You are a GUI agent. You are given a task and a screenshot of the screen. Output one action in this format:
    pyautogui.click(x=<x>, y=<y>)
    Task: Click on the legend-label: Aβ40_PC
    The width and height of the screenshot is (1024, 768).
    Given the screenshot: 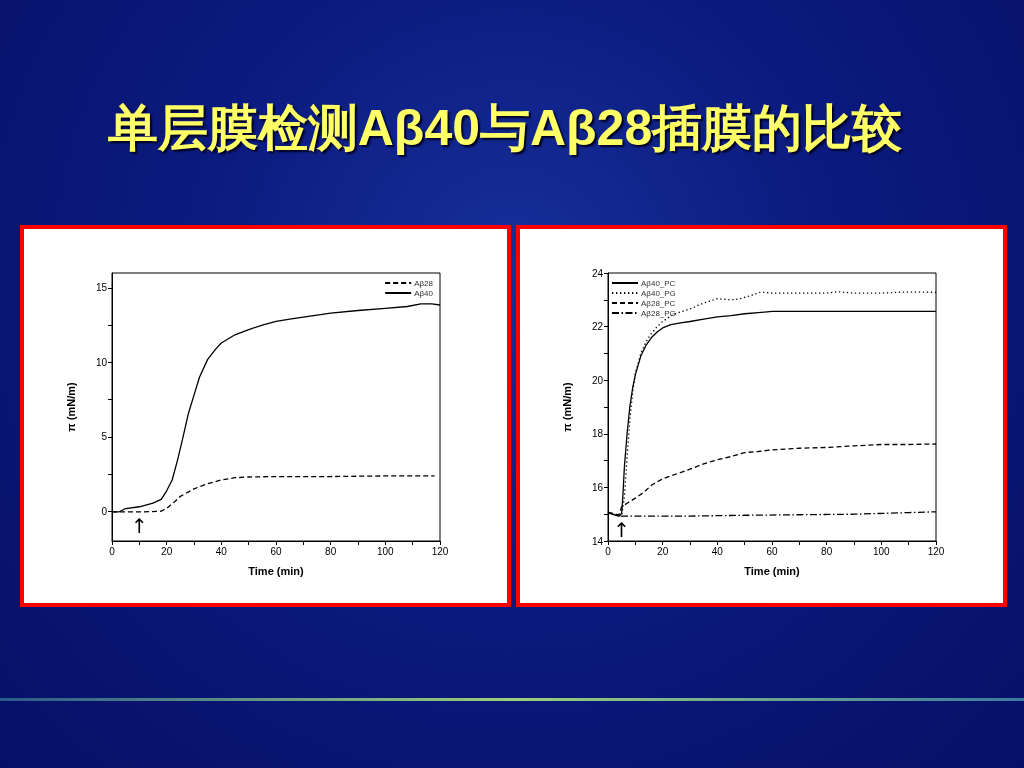 What is the action you would take?
    pyautogui.click(x=658, y=283)
    